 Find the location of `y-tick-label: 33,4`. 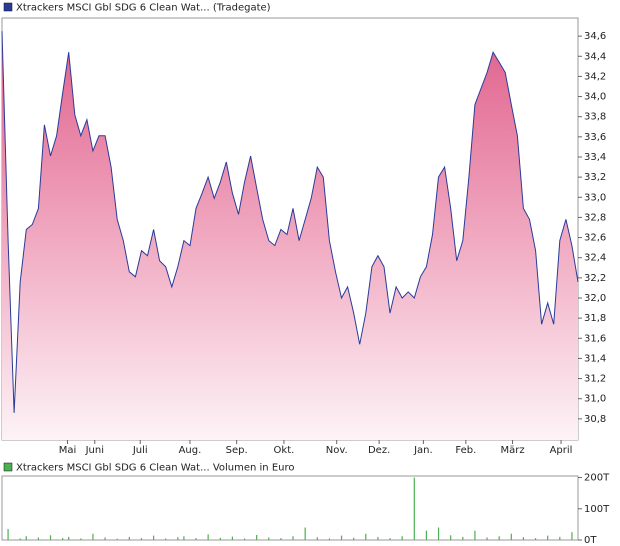

y-tick-label: 33,4 is located at coordinates (595, 157).